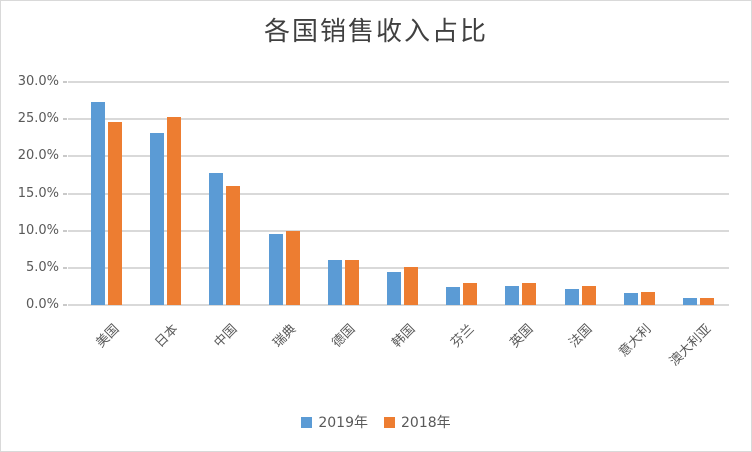 This screenshot has height=452, width=752. Describe the element at coordinates (571, 296) in the screenshot. I see `bar-series0-category8` at that location.